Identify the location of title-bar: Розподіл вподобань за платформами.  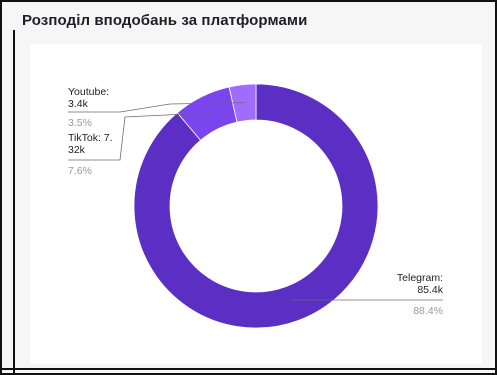
(248, 23).